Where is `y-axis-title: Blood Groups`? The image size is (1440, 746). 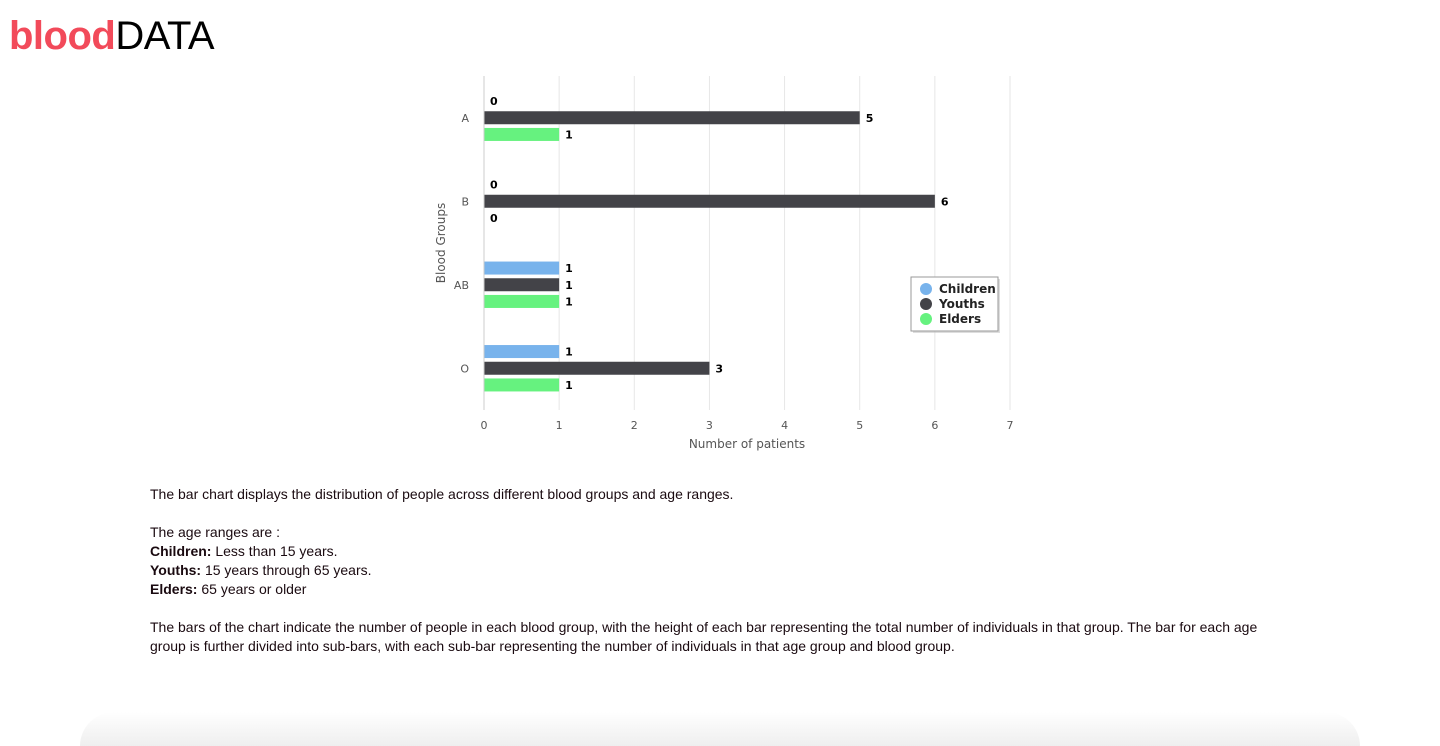
y-axis-title: Blood Groups is located at coordinates (441, 243).